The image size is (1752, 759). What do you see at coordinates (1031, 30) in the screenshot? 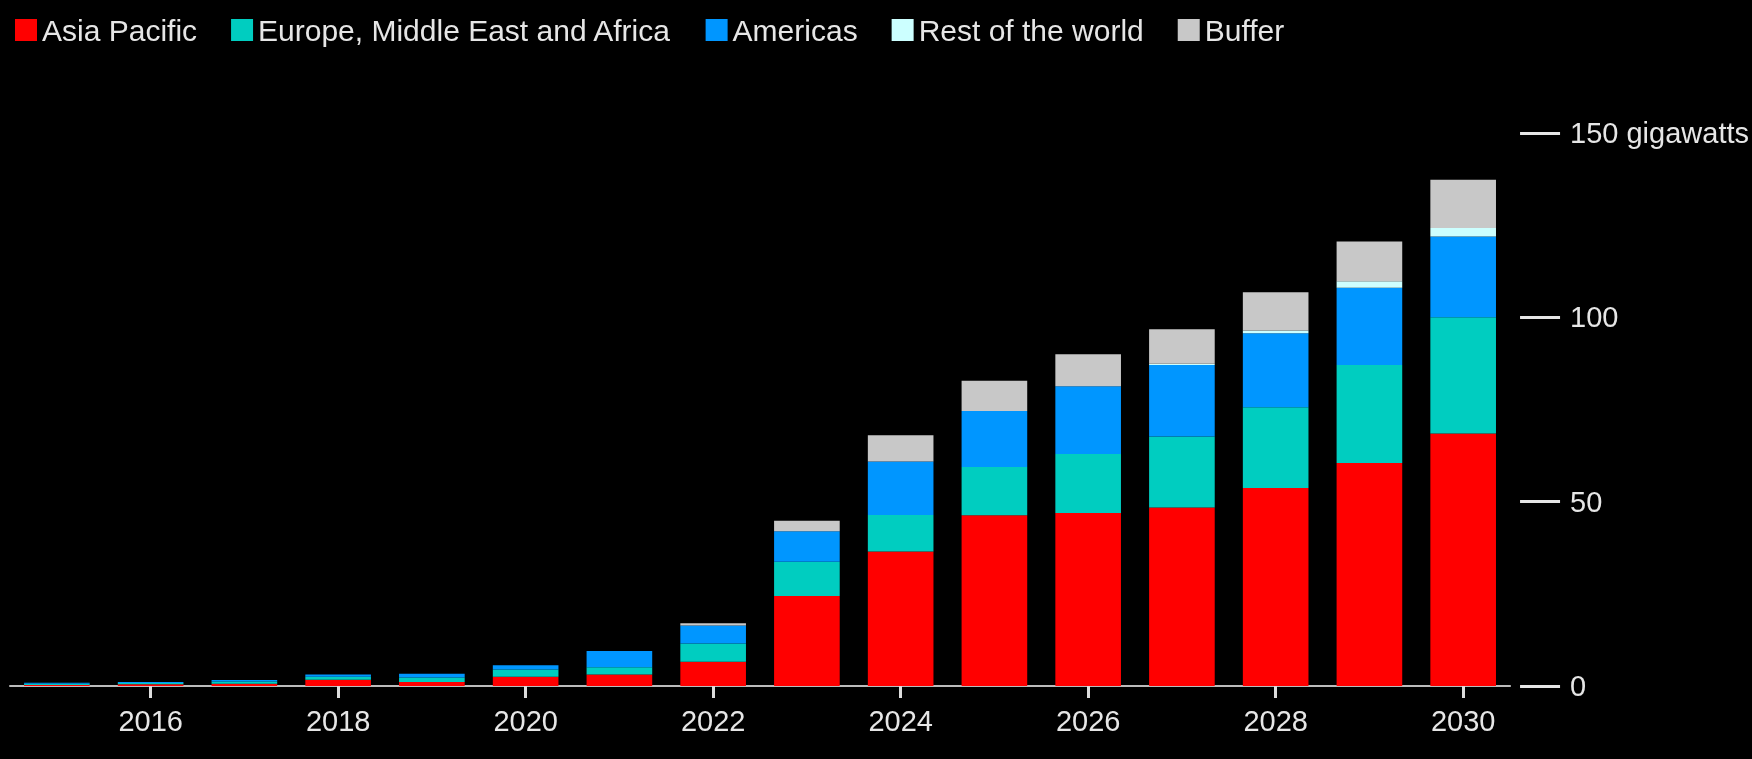
I see `legend-label: Rest of the world` at bounding box center [1031, 30].